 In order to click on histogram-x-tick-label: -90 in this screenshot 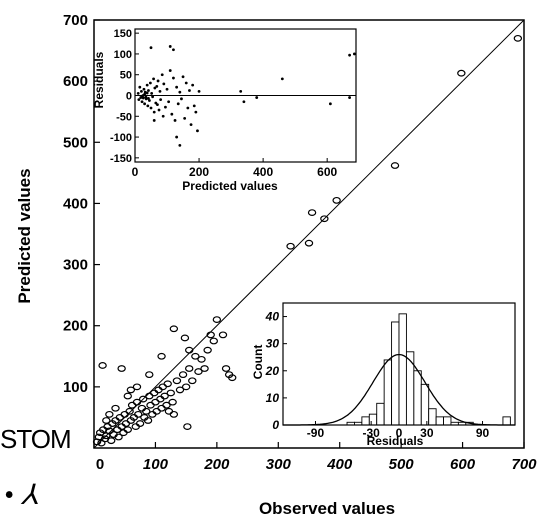, I will do `click(316, 433)`.